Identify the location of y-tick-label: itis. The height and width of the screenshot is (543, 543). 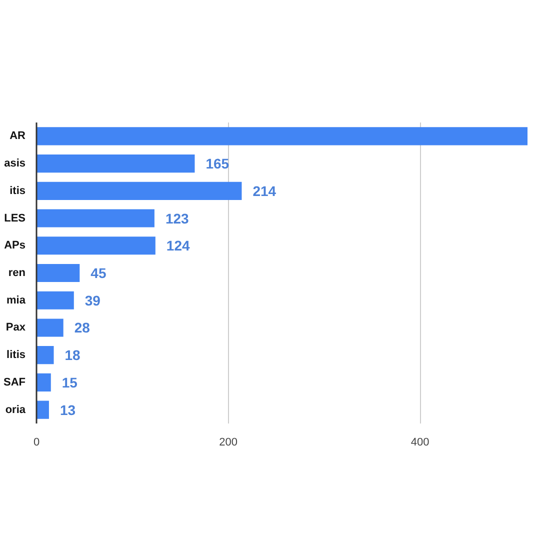
(18, 190).